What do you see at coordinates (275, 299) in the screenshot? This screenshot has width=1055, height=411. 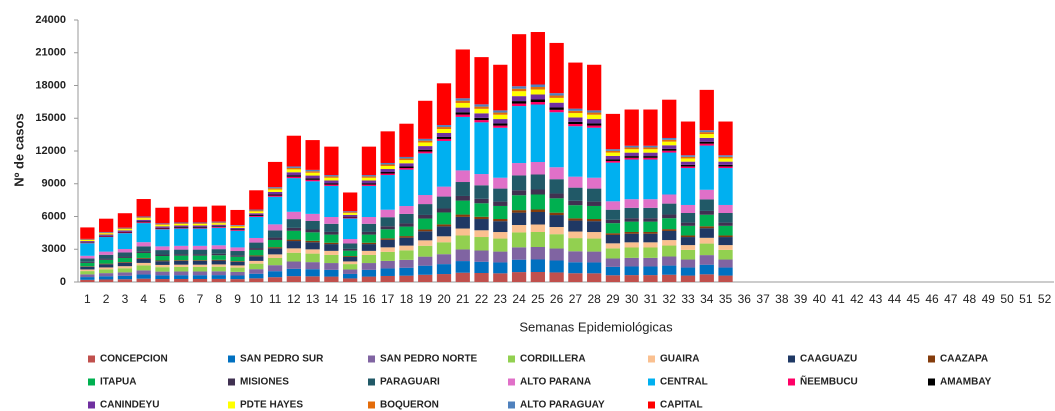 I see `x-tick-label: 11` at bounding box center [275, 299].